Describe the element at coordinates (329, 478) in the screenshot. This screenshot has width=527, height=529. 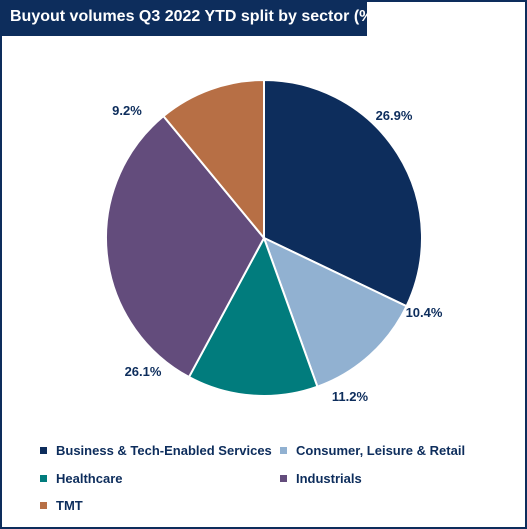
I see `legend-label: Industrials` at that location.